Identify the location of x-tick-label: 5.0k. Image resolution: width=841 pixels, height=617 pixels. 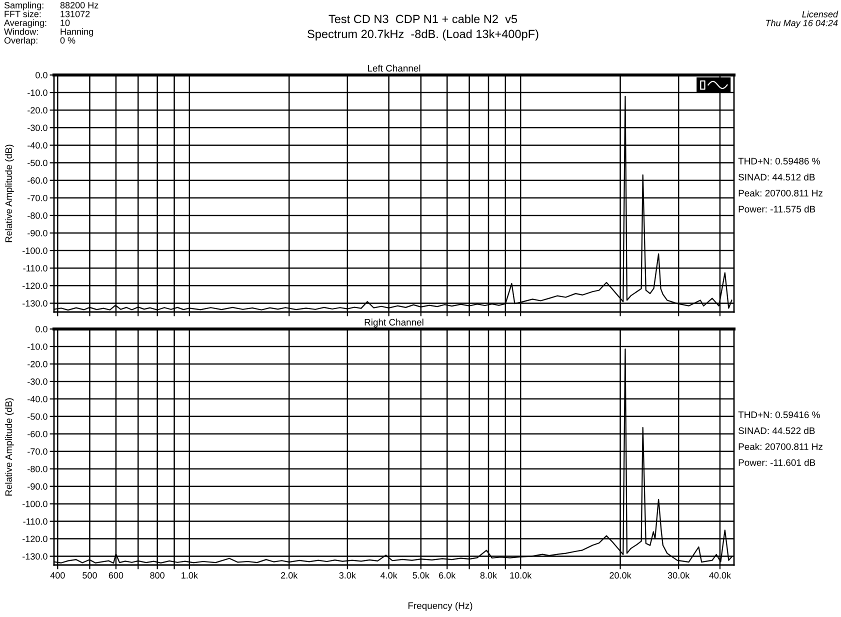
(421, 575).